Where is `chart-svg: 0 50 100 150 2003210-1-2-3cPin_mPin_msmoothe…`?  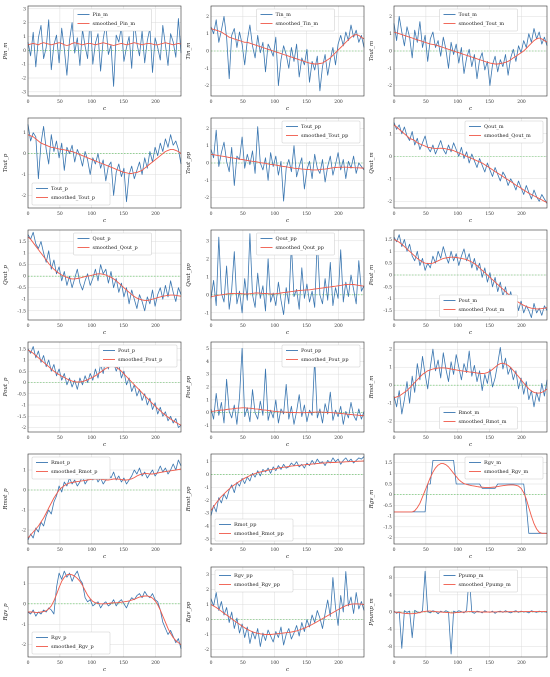 chart-svg: 0 50 100 150 2003210-1-2-3cPin_mPin_msmoothe… is located at coordinates (92, 58).